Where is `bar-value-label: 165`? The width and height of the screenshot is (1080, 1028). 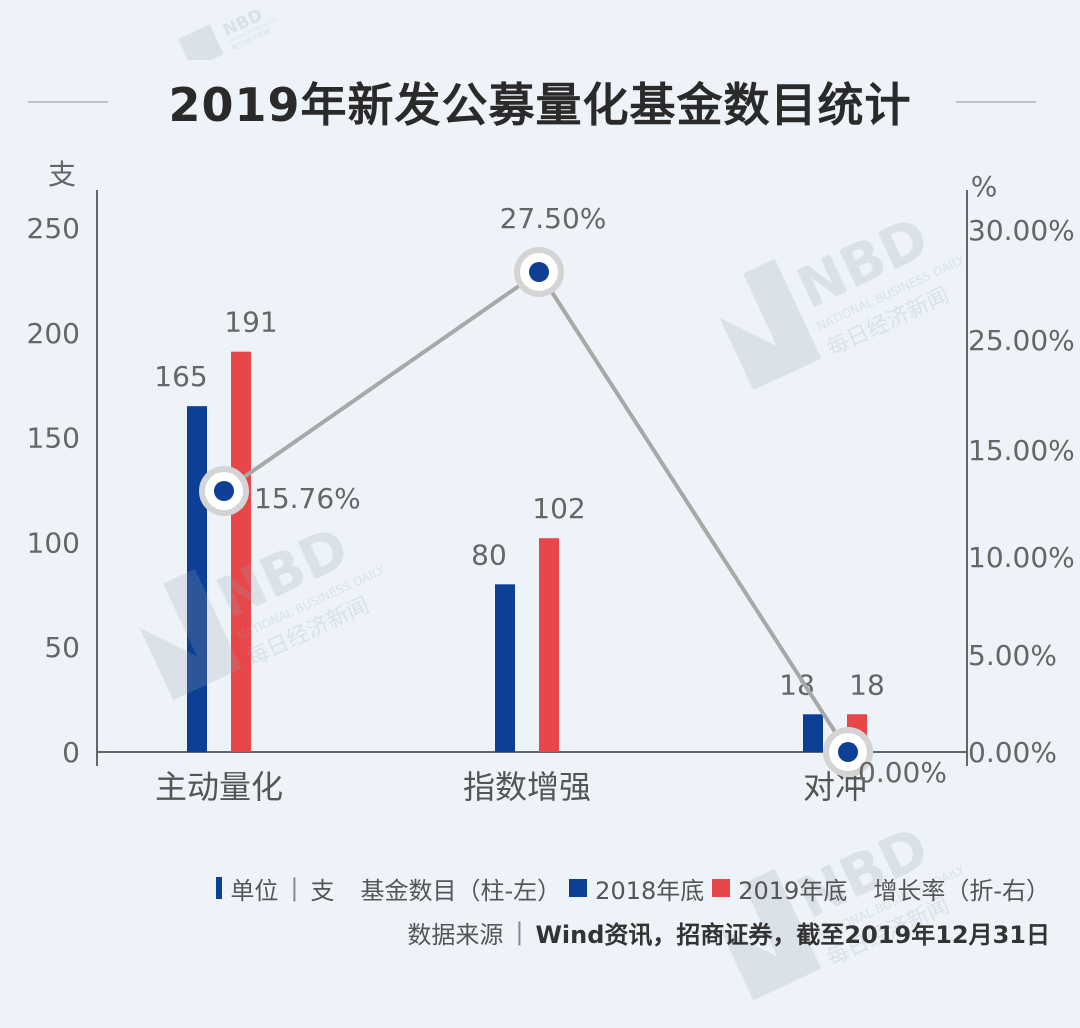
bar-value-label: 165 is located at coordinates (180, 376).